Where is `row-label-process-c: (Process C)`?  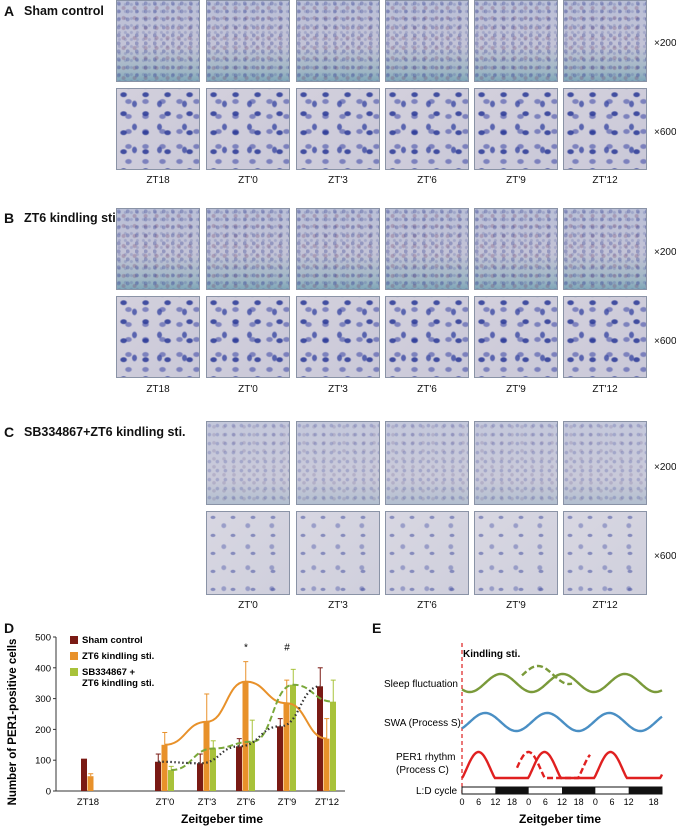
row-label-process-c: (Process C) is located at coordinates (422, 770).